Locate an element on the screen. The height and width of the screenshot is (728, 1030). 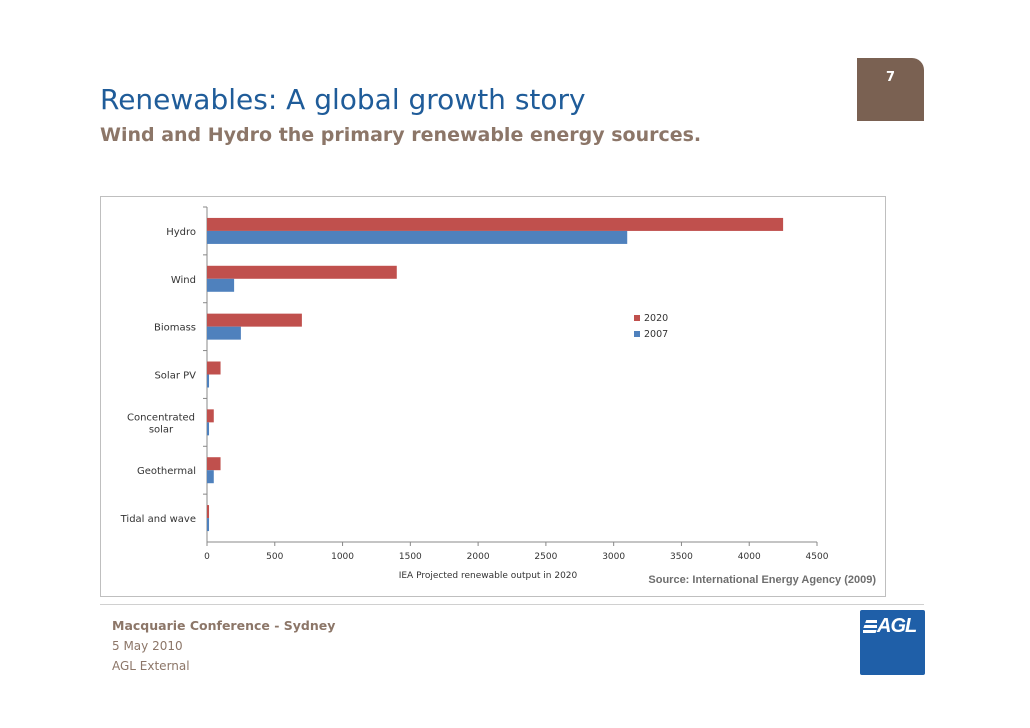
x-tick-label: 1500 is located at coordinates (410, 557).